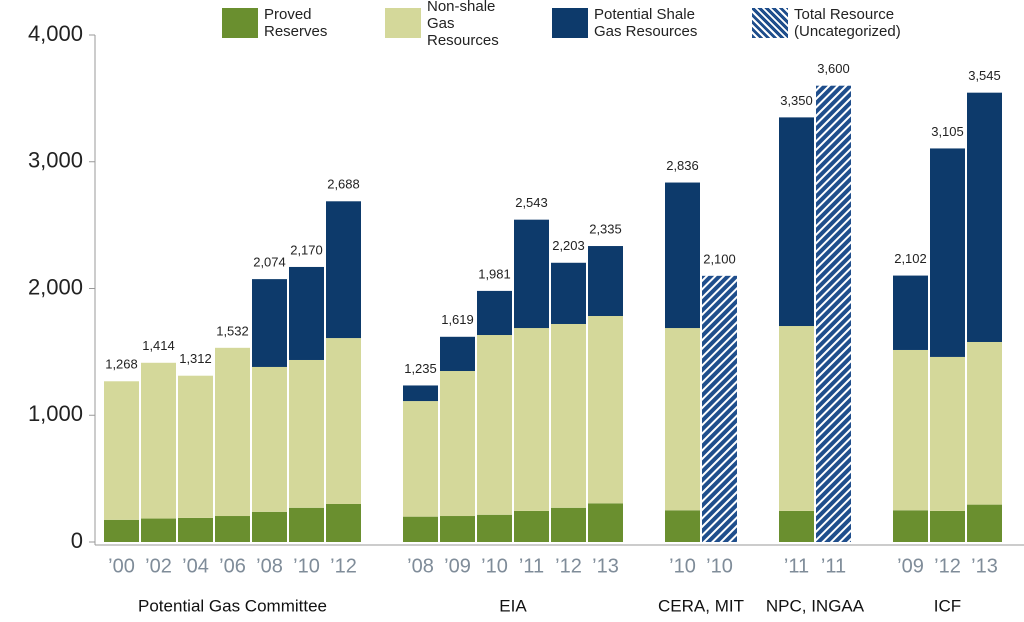 Image resolution: width=1024 pixels, height=622 pixels. Describe the element at coordinates (568, 245) in the screenshot. I see `total-label: 2,203` at that location.